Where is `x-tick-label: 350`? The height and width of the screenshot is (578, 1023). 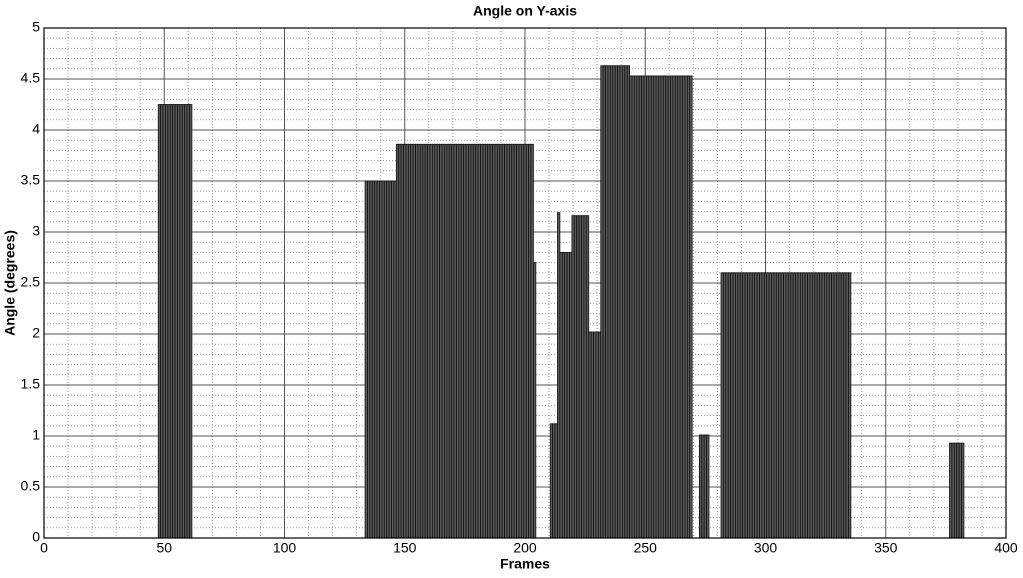 x-tick-label: 350 is located at coordinates (886, 548).